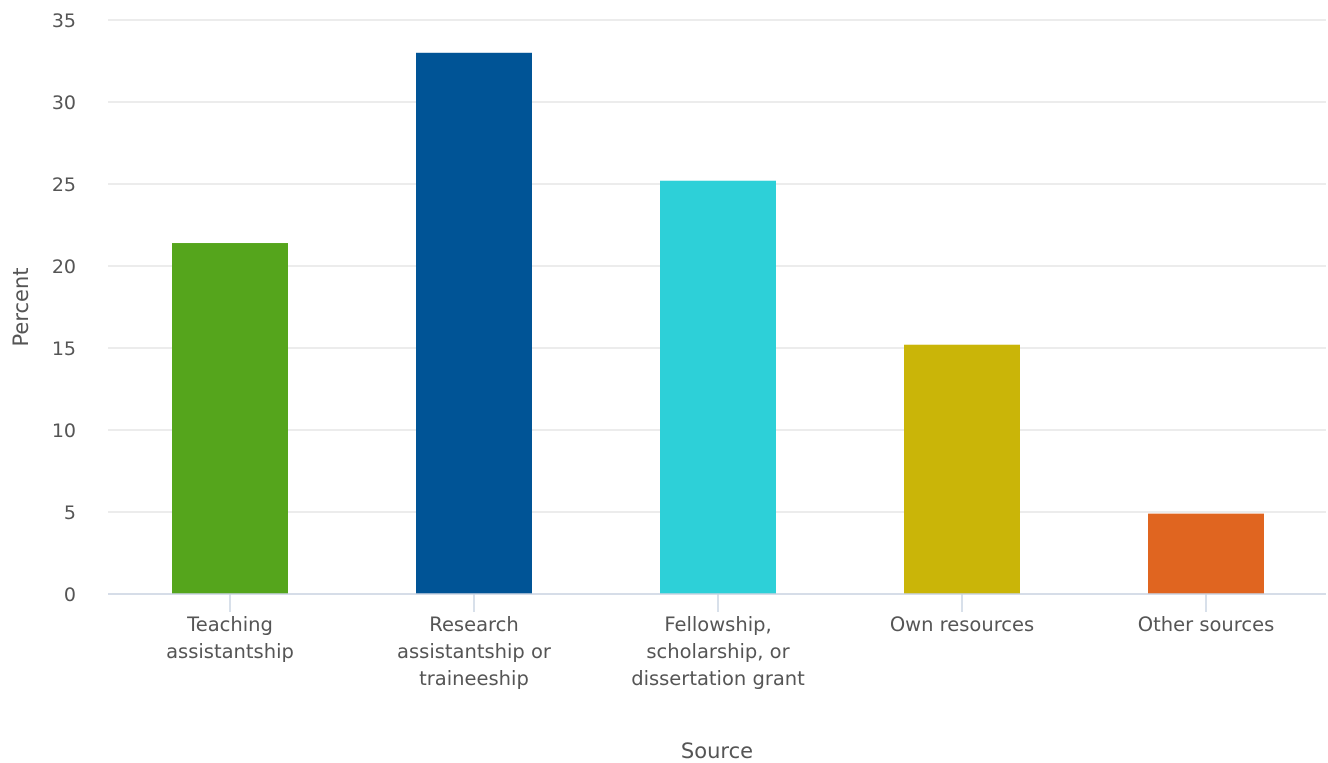 This screenshot has height=763, width=1328. What do you see at coordinates (473, 624) in the screenshot?
I see `x-tick-label: Research` at bounding box center [473, 624].